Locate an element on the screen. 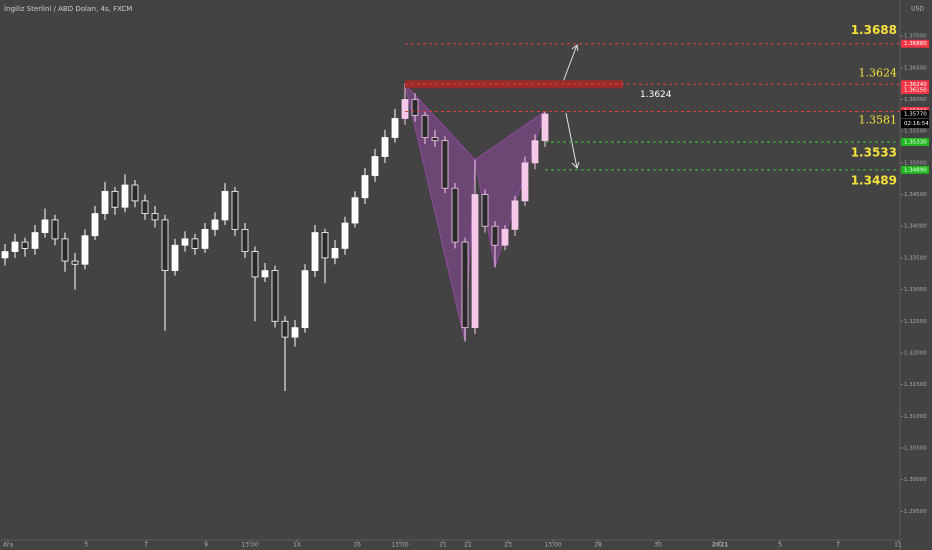 This screenshot has height=550, width=932. price-tag-label: 1.36240 is located at coordinates (915, 85).